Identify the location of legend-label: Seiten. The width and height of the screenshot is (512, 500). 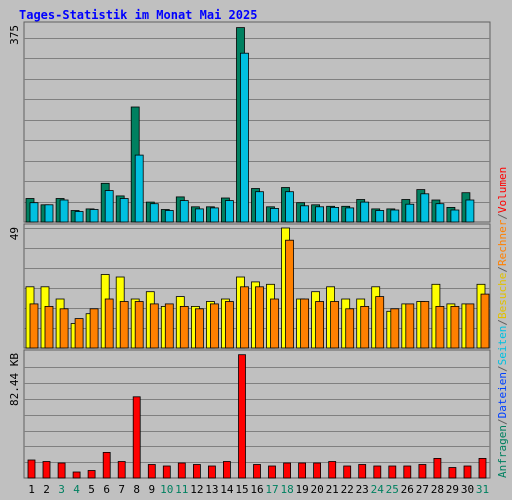
(502, 346).